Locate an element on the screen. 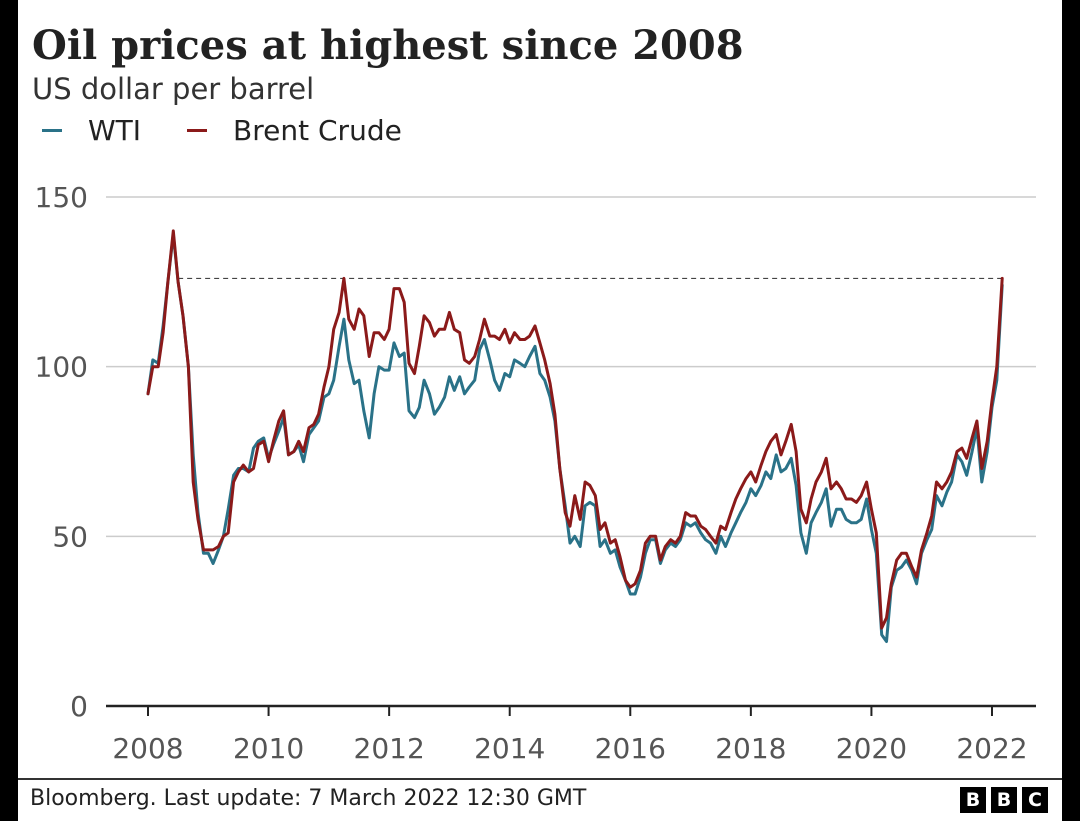  chart-subtitle: US dollar per barrel is located at coordinates (173, 89).